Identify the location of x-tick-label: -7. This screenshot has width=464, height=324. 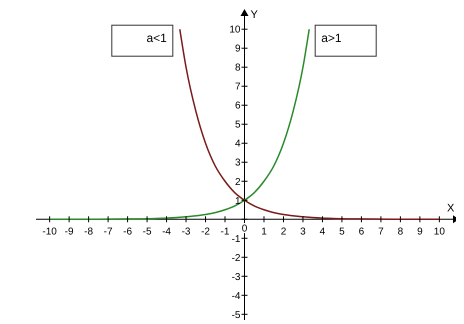
(108, 232).